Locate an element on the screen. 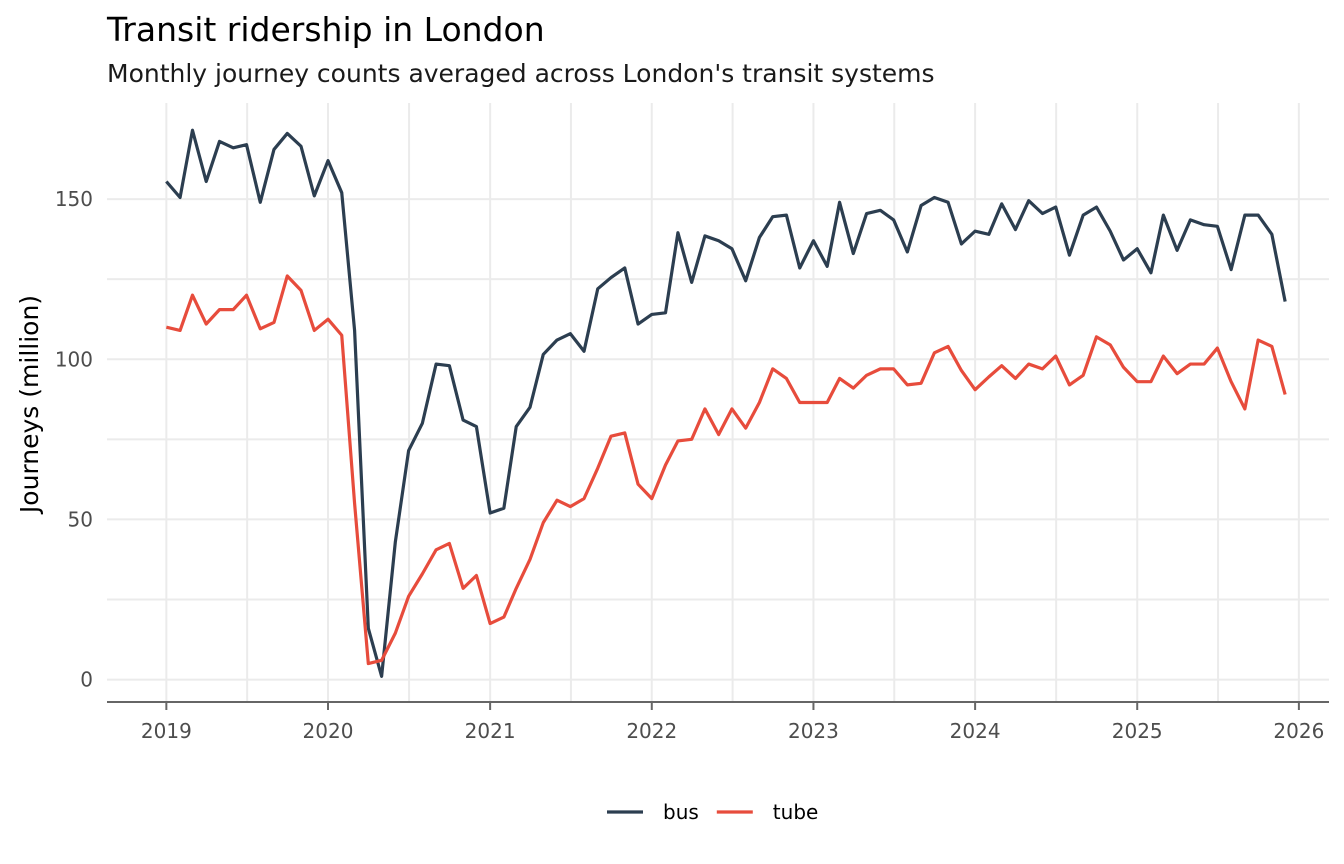  y-axis-ticks: 0 50 100 150 is located at coordinates (74, 439).